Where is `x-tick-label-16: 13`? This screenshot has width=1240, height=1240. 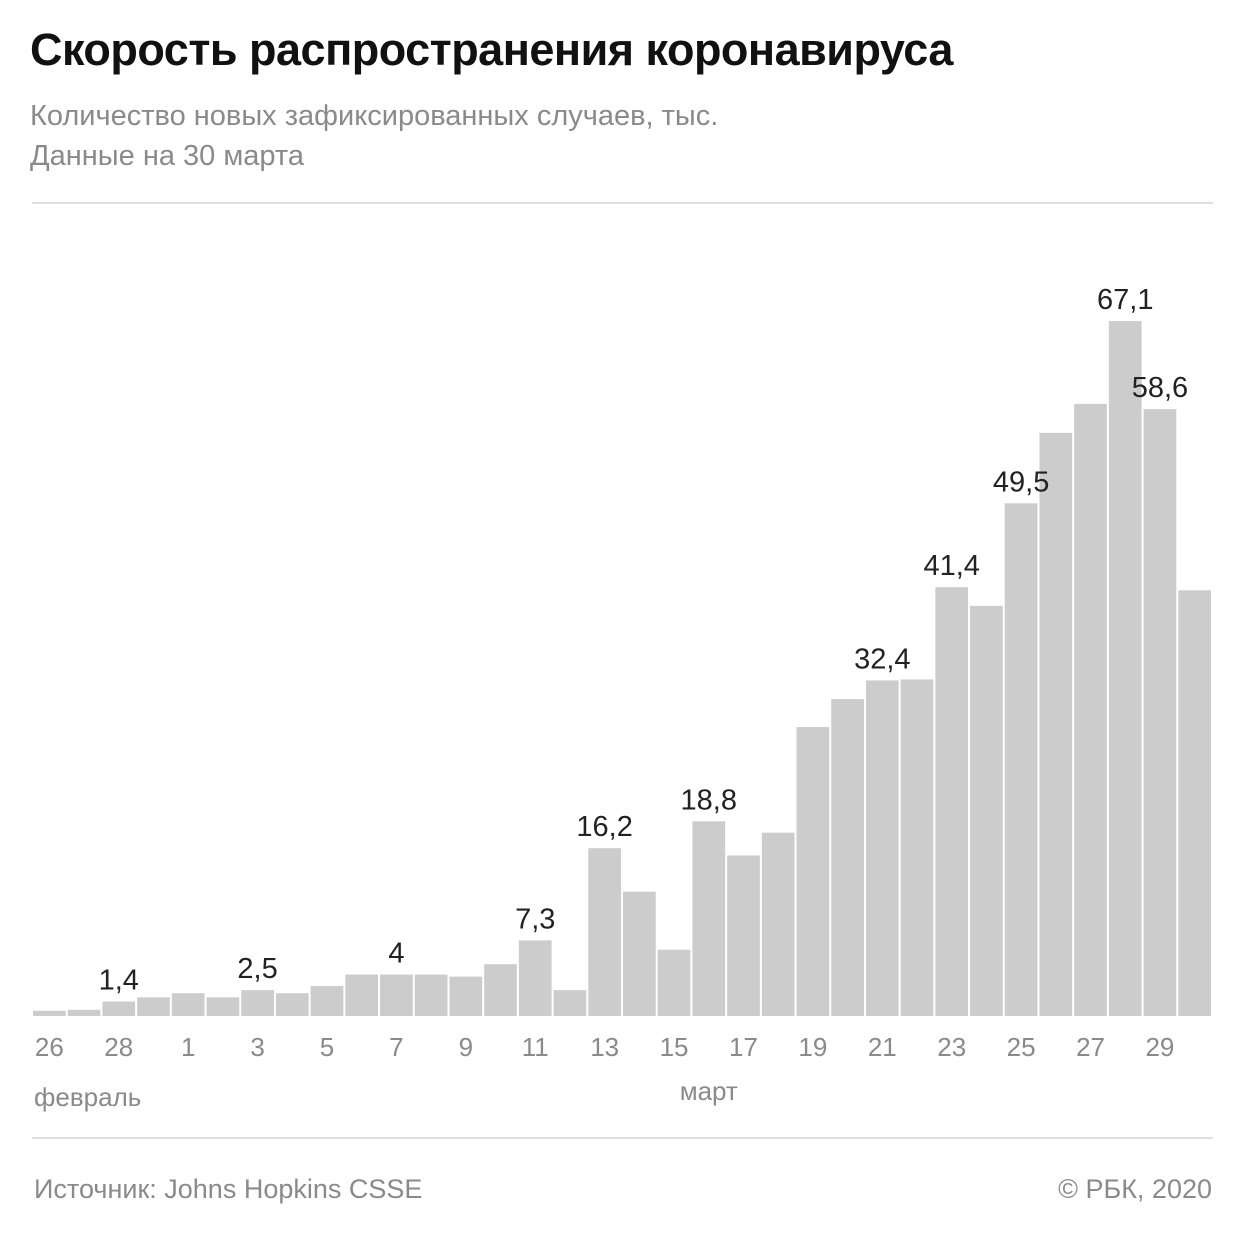 x-tick-label-16: 13 is located at coordinates (604, 1047).